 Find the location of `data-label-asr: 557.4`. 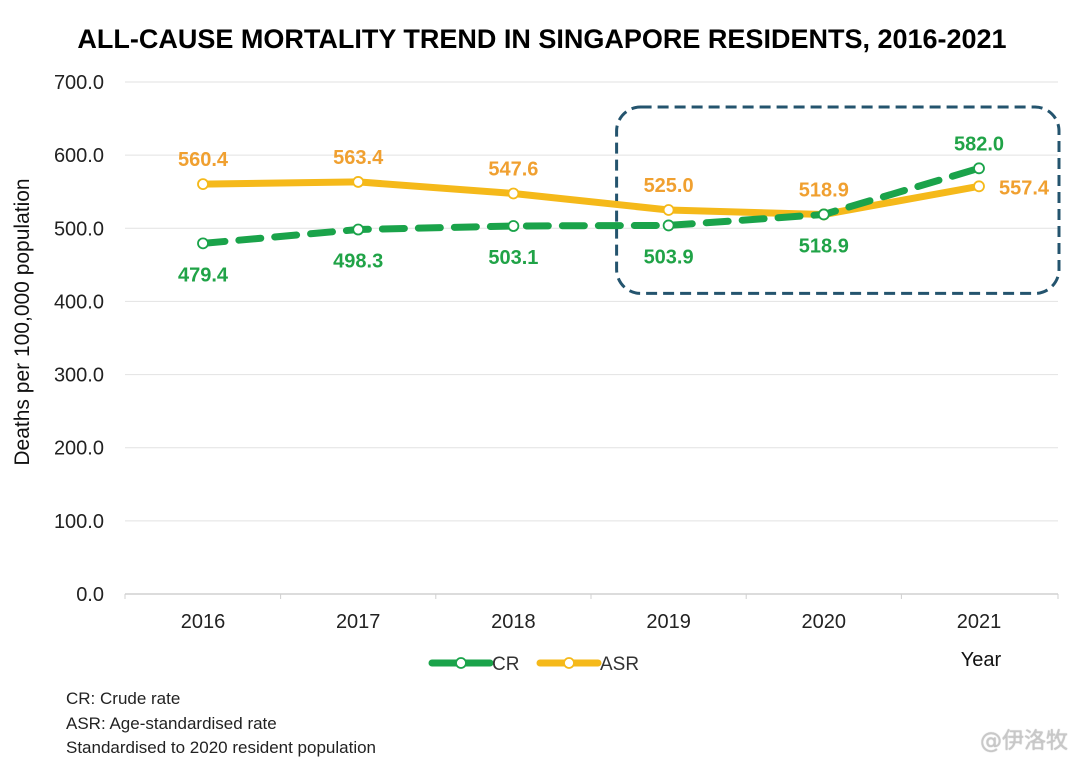

data-label-asr: 557.4 is located at coordinates (1024, 188).